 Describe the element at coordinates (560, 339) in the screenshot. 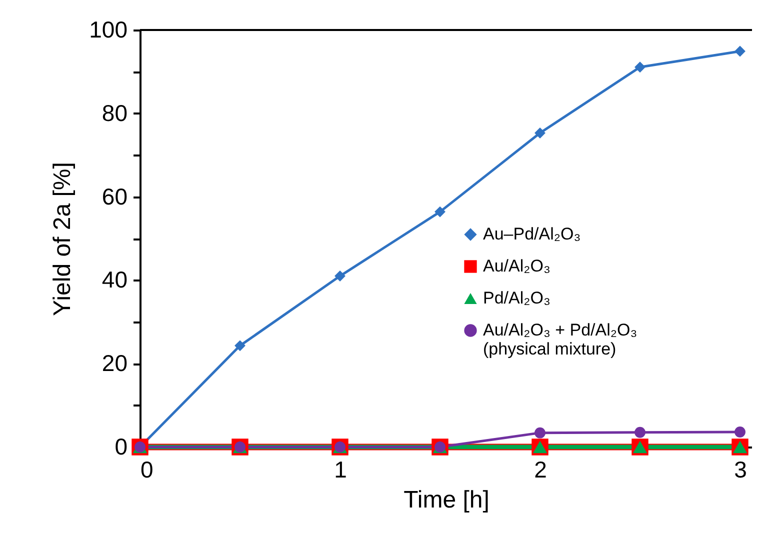

I see `legend-label: Au/Al₂O₃ + Pd/Al₂O₃ (physical mixture)` at that location.